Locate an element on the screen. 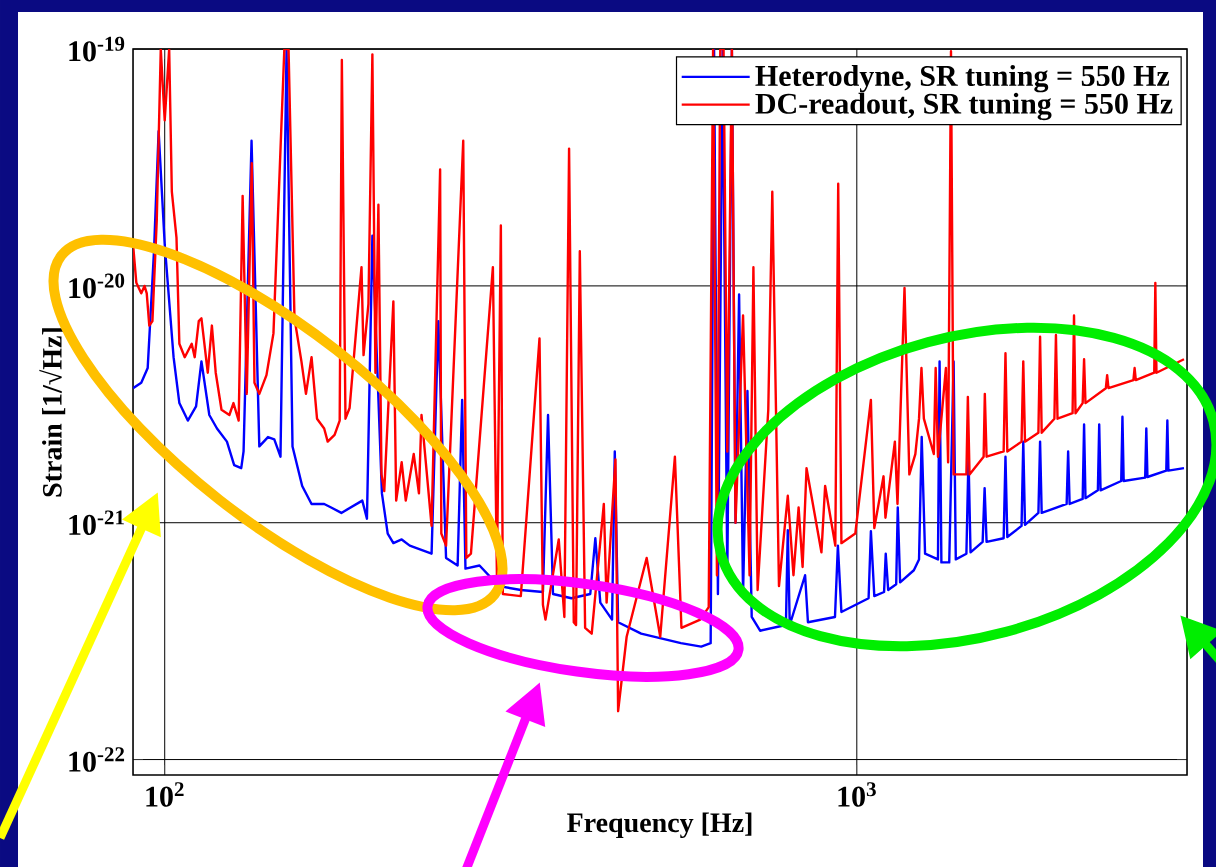 This screenshot has width=1216, height=867. legend-label: DC-readout, SR tuning = 550 Hz is located at coordinates (964, 106).